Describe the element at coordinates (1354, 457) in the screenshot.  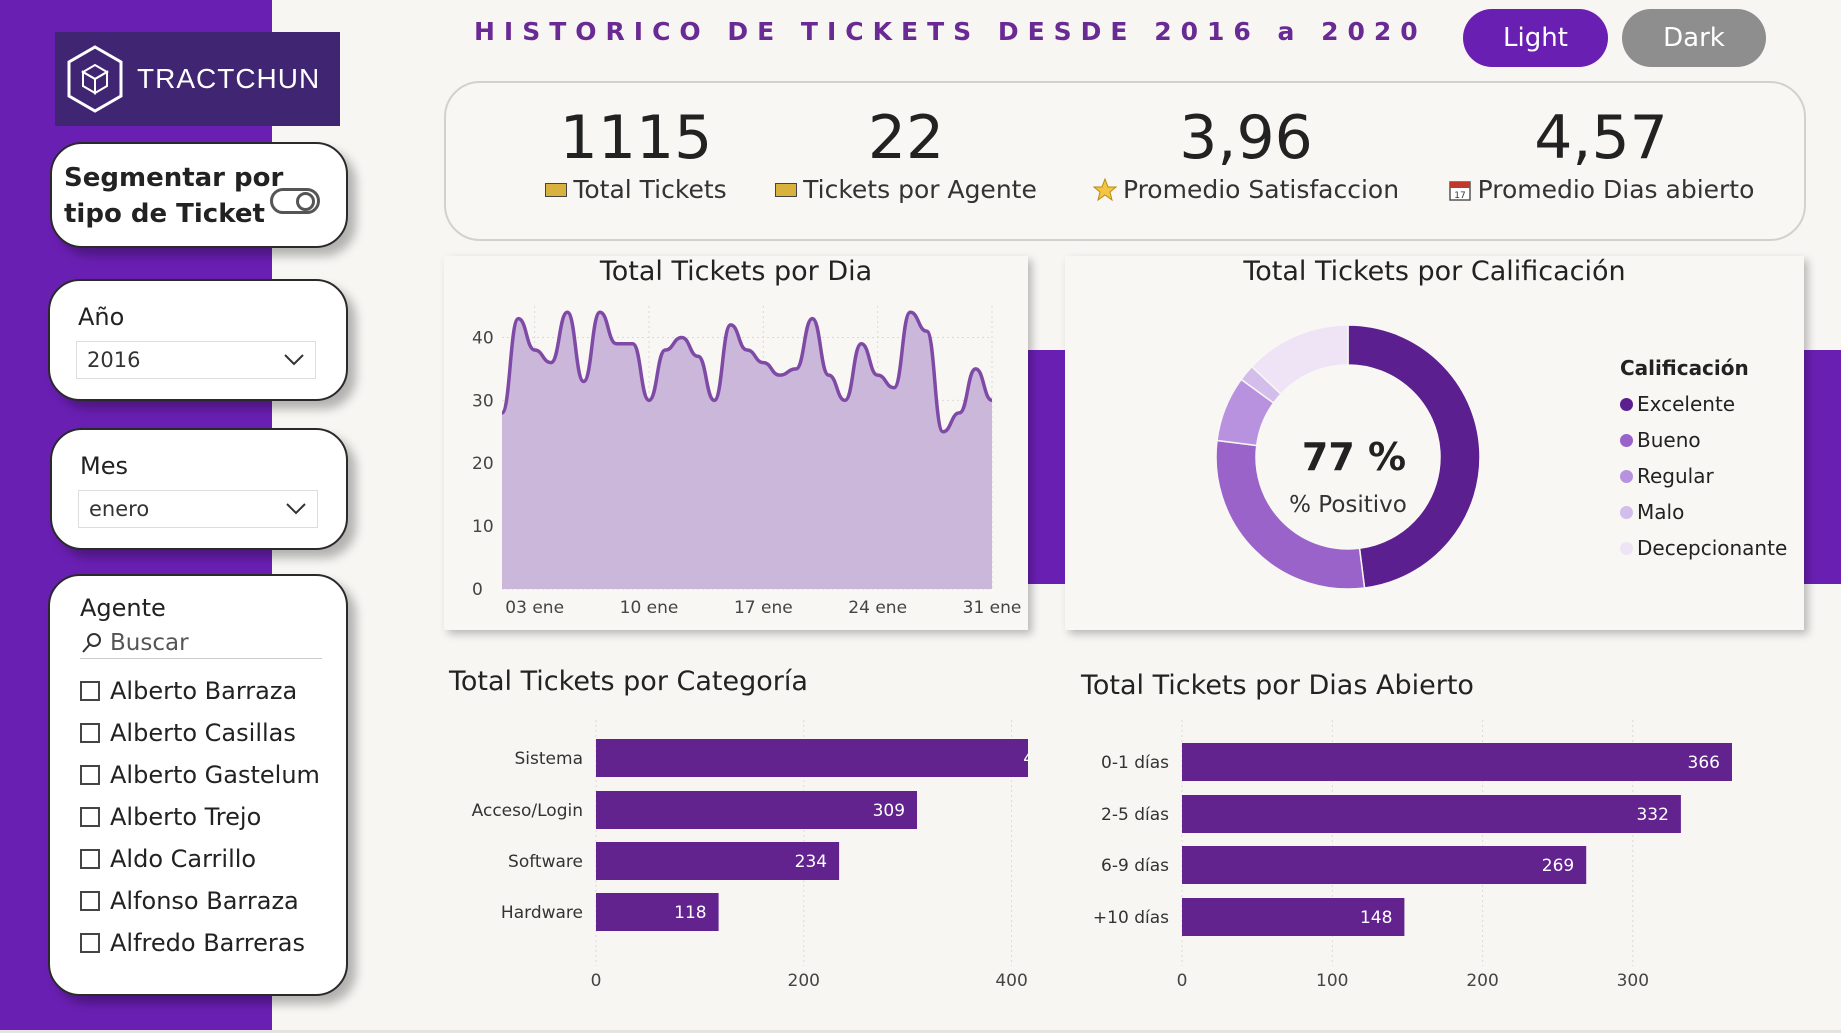
I see `donut-center-value: 77 %` at that location.